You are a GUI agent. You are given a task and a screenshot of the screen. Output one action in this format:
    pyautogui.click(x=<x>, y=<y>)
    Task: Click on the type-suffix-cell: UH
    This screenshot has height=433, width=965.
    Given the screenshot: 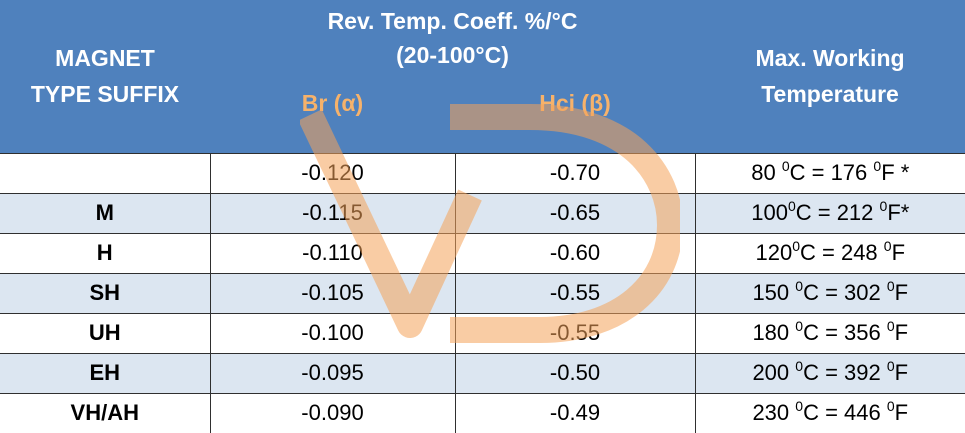 What is the action you would take?
    pyautogui.click(x=105, y=332)
    